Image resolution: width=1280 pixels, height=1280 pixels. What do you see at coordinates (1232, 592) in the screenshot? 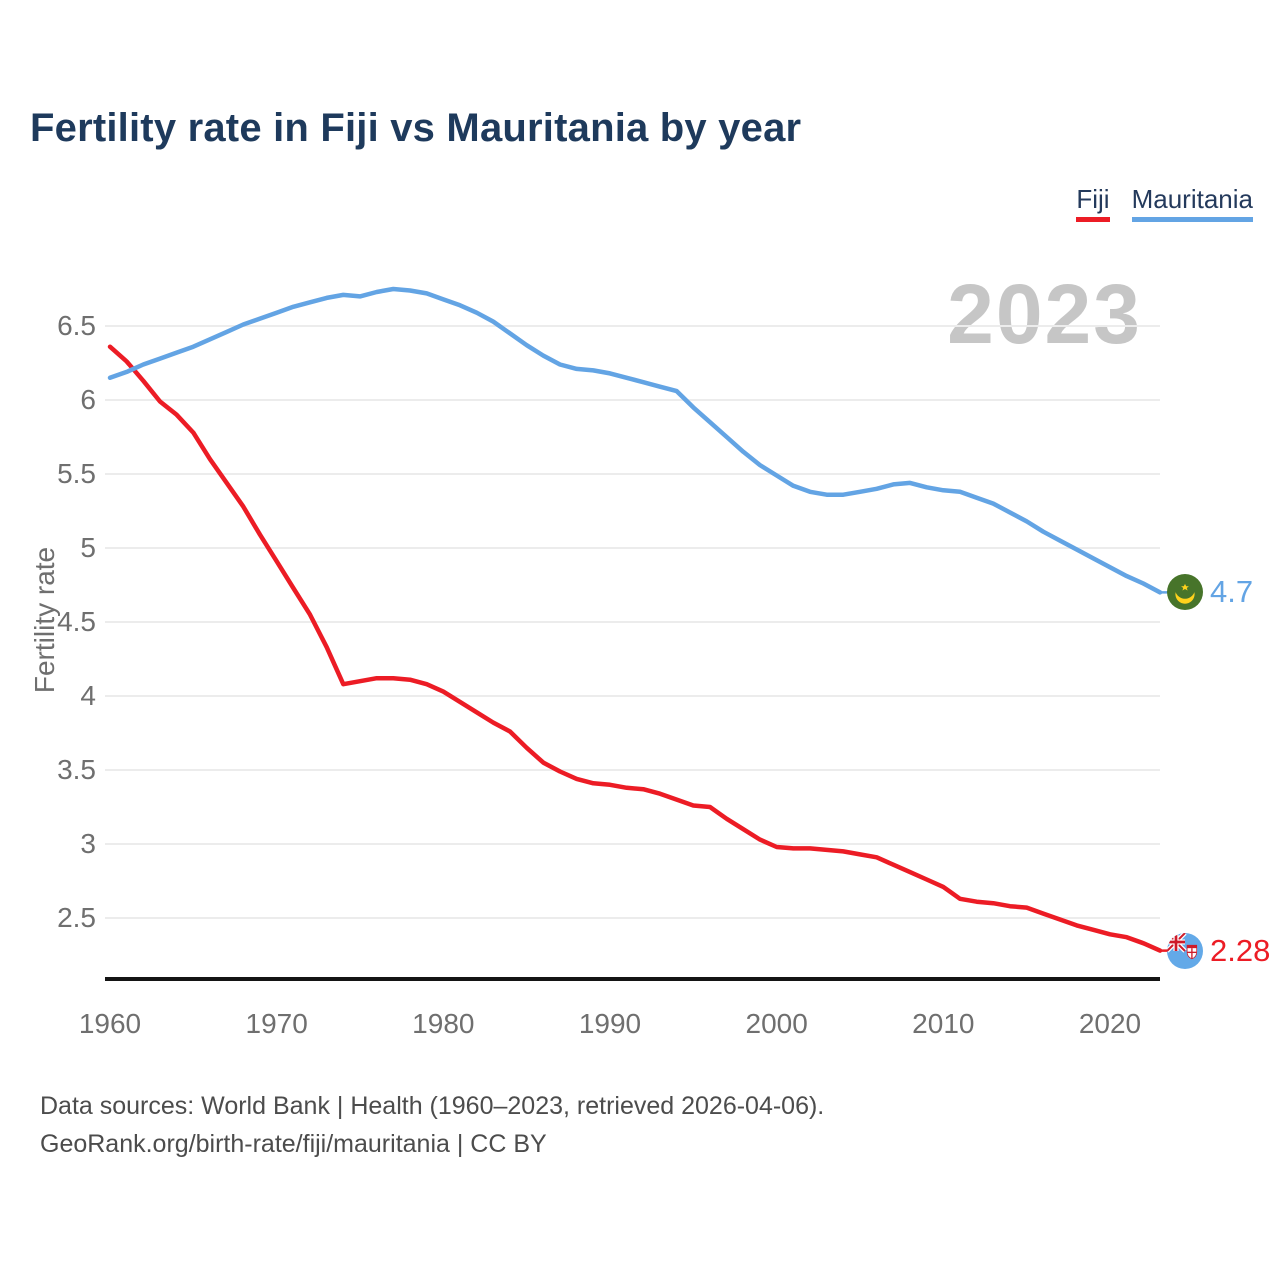
I see `mauritania-end-value: 4.7` at bounding box center [1232, 592].